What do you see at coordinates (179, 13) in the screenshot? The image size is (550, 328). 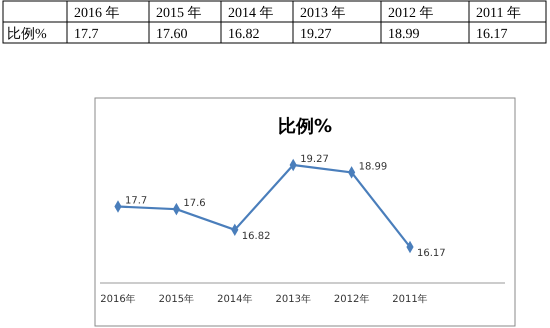 I see `x-tick-label: 2015 年` at bounding box center [179, 13].